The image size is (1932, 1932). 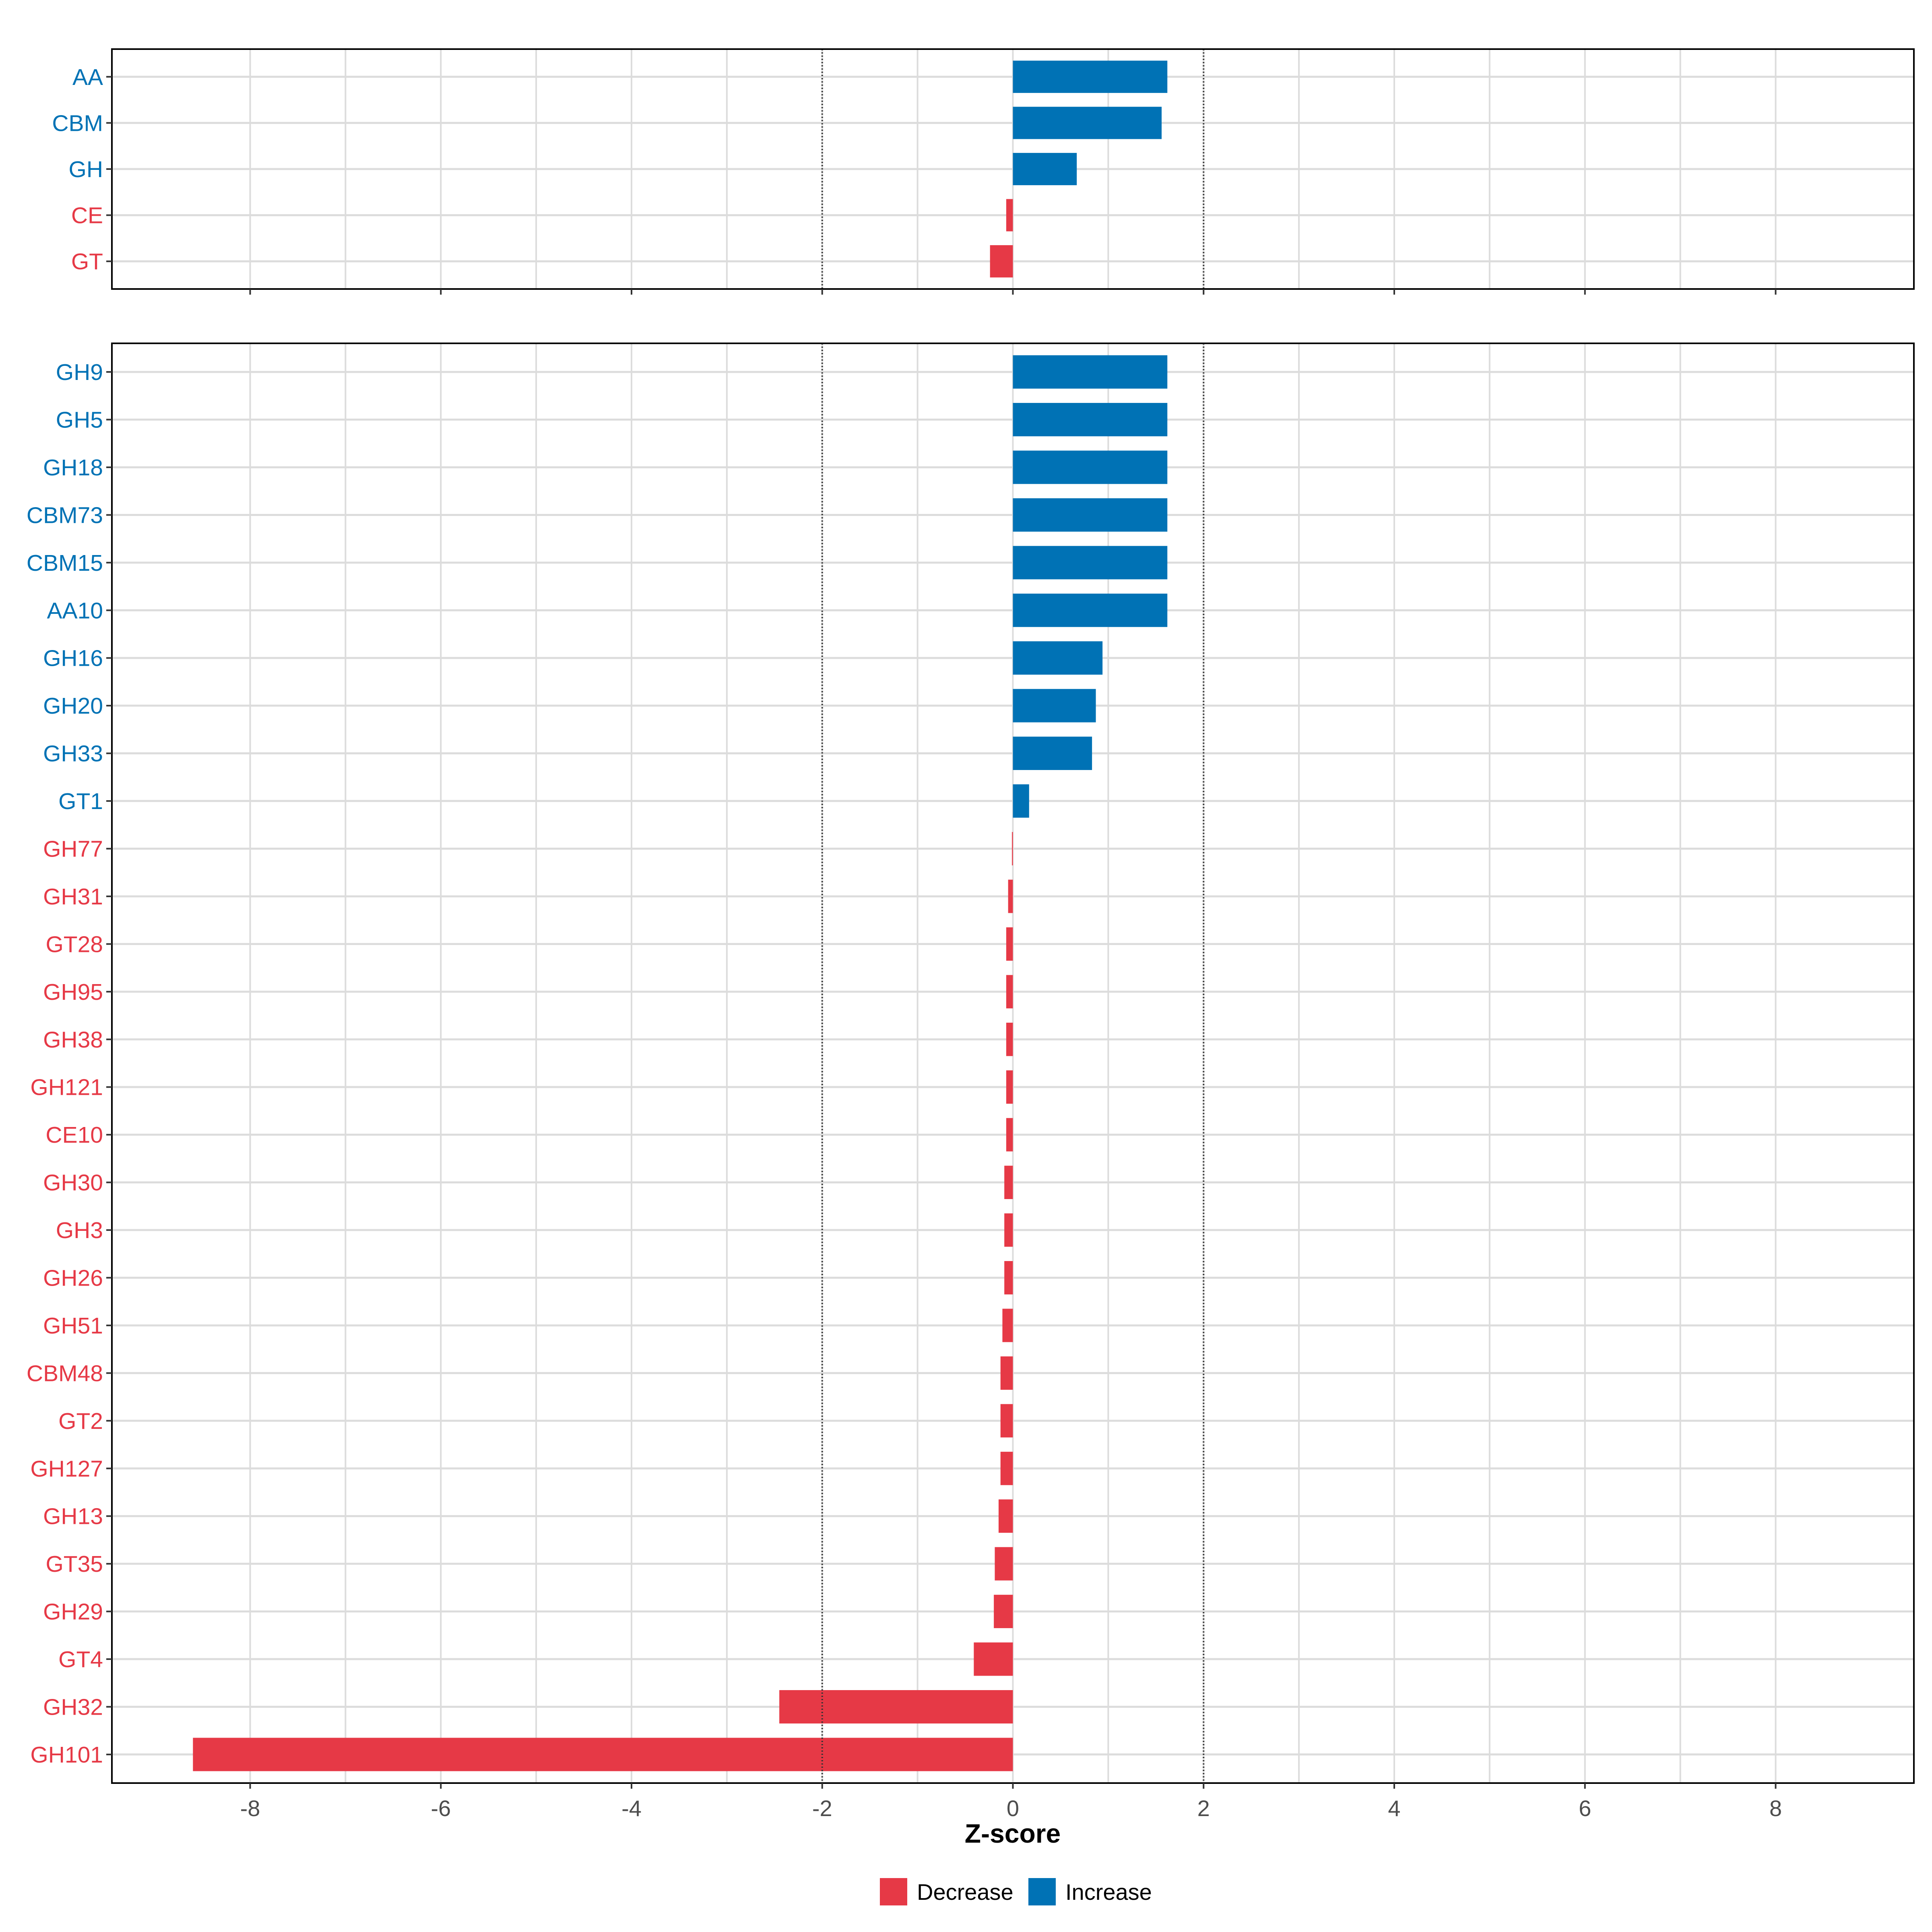 What do you see at coordinates (80, 801) in the screenshot?
I see `category-label: GT1` at bounding box center [80, 801].